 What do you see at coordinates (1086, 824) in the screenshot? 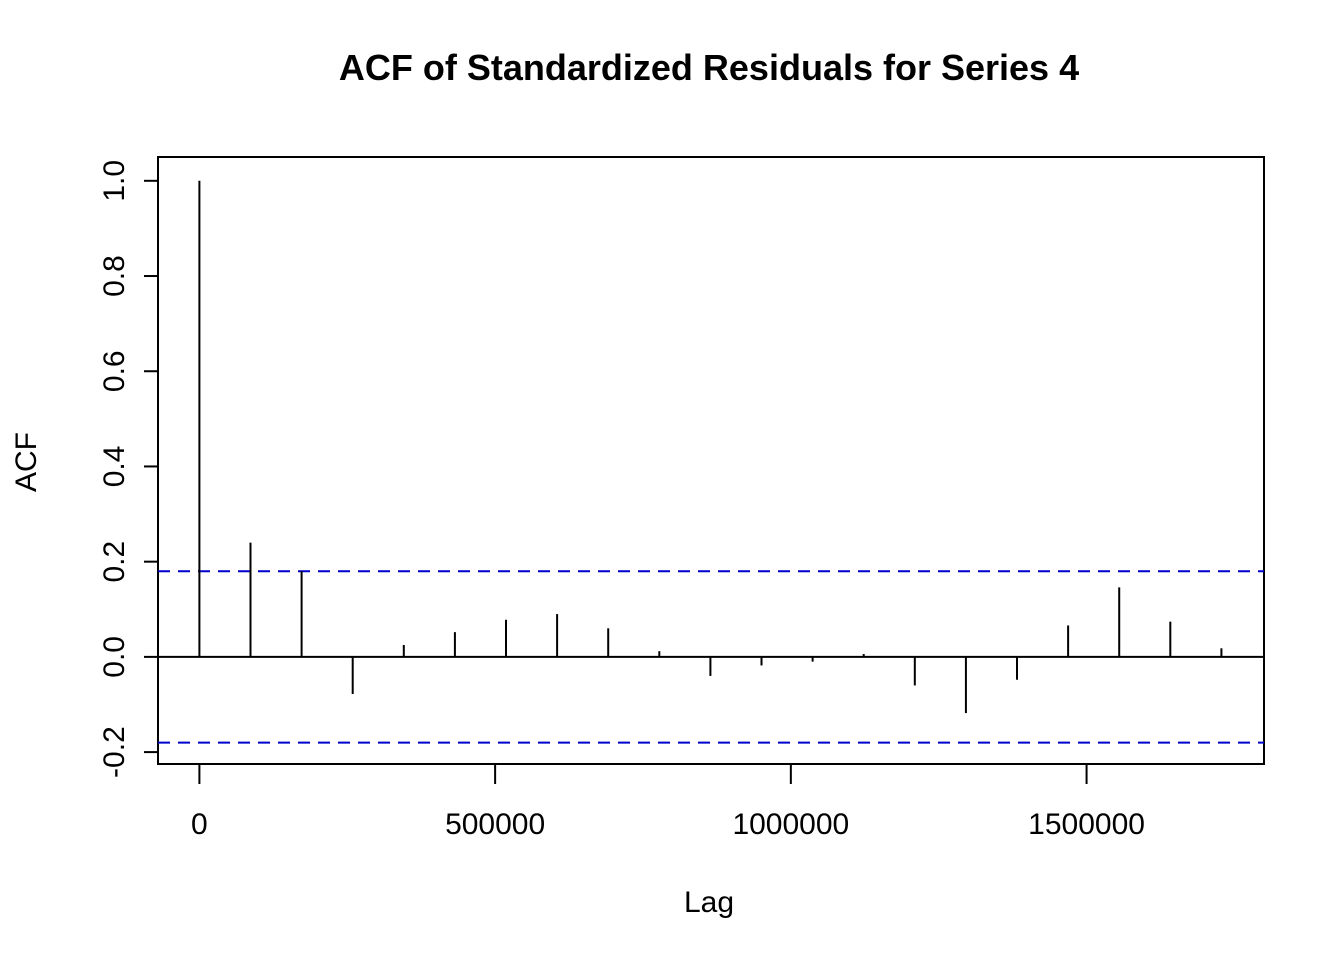
I see `x-tick-label: 1500000` at bounding box center [1086, 824].